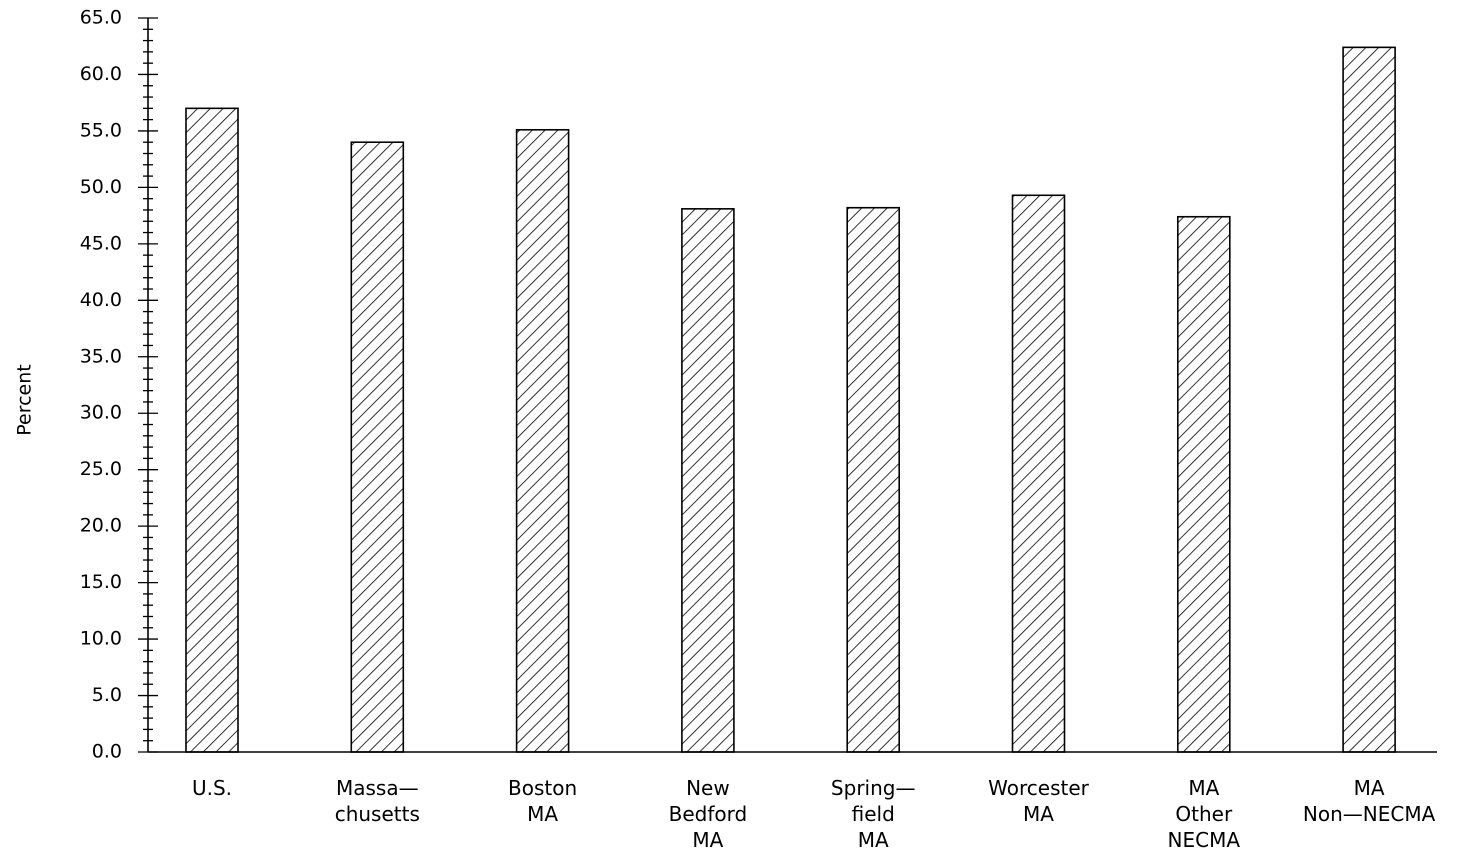  What do you see at coordinates (101, 582) in the screenshot?
I see `y-tick-label: 15.0` at bounding box center [101, 582].